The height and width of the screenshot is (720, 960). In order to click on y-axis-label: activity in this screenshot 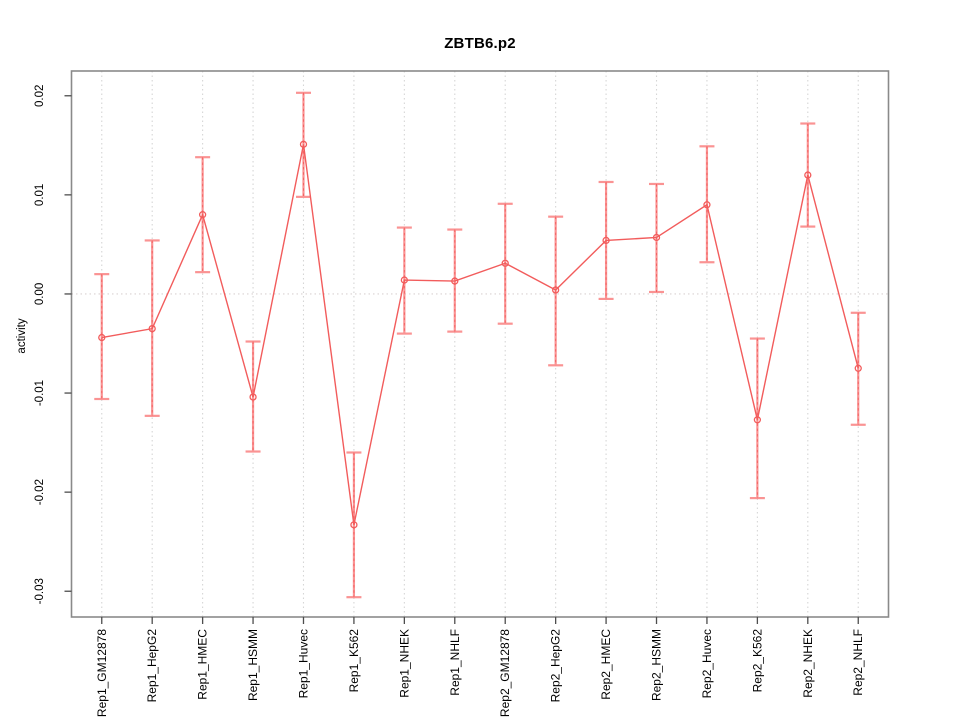, I will do `click(22, 336)`.